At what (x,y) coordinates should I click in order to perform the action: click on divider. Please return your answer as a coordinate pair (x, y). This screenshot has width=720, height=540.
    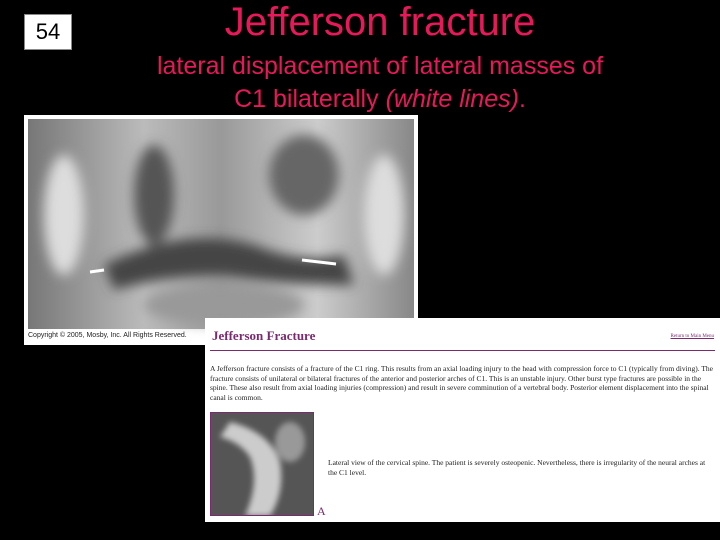
    Looking at the image, I should click on (462, 350).